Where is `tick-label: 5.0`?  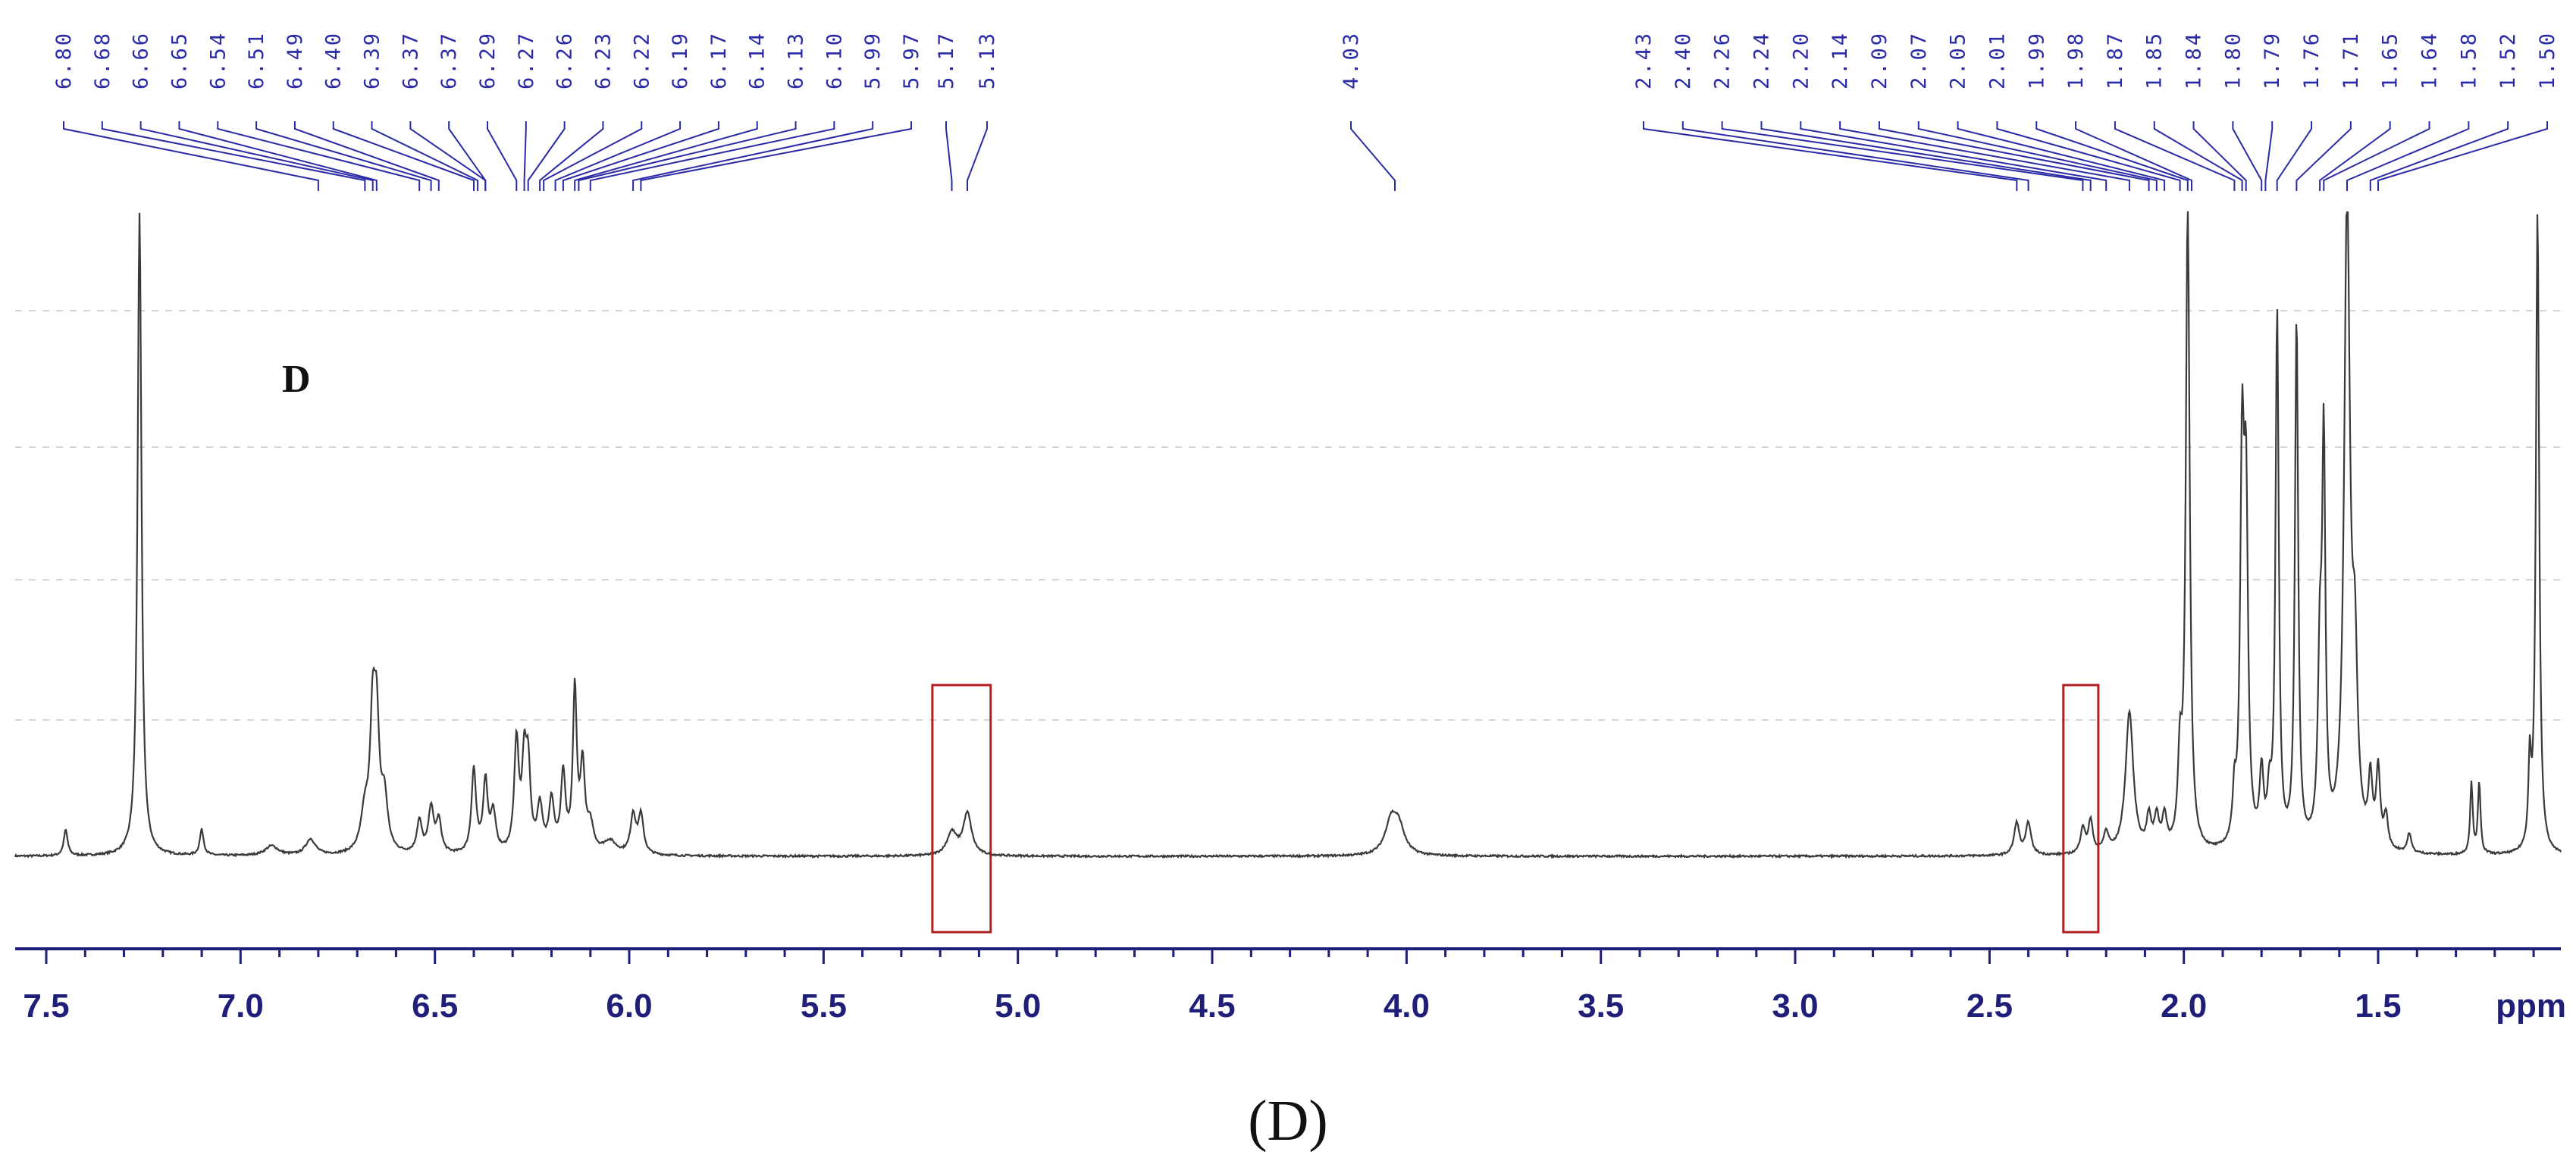 tick-label: 5.0 is located at coordinates (1018, 1006).